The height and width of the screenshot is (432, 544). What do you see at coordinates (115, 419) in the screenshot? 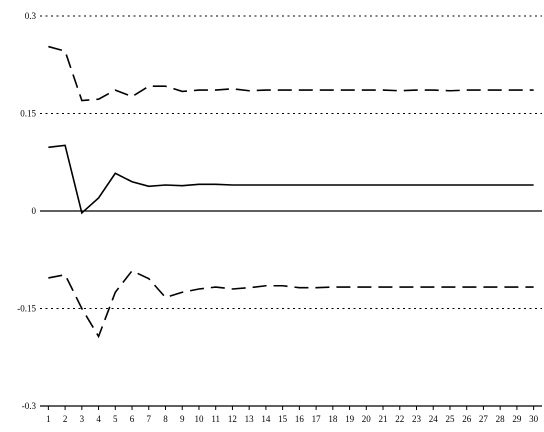
I see `x-tick-label: 5` at bounding box center [115, 419].